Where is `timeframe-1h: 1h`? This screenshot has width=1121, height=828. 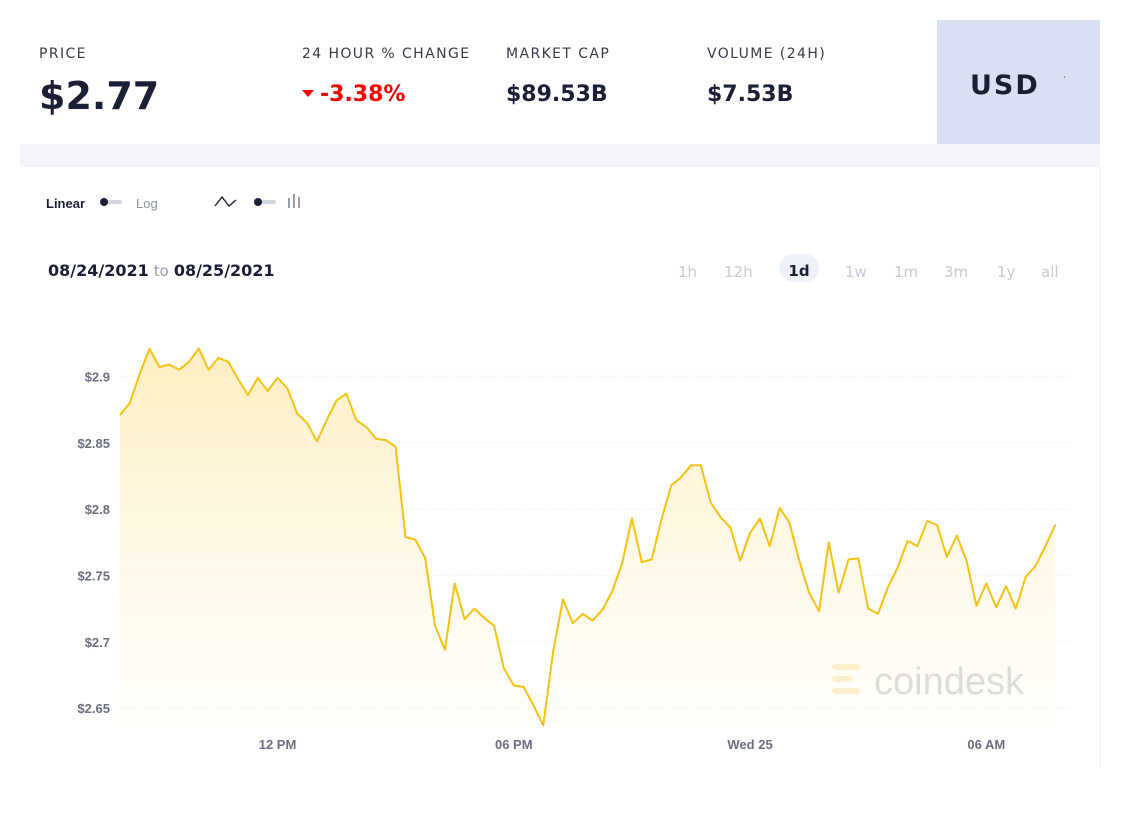 timeframe-1h: 1h is located at coordinates (688, 272).